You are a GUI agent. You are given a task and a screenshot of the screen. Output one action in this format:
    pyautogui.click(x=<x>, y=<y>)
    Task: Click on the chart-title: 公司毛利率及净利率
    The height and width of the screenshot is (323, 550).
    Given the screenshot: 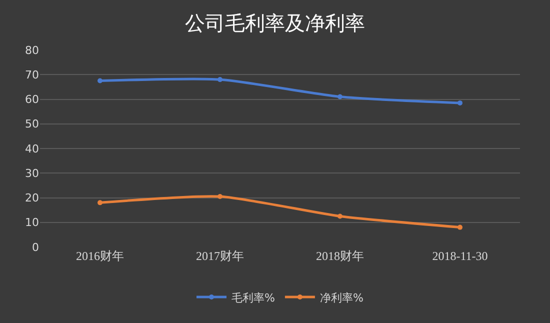 What is the action you would take?
    pyautogui.click(x=275, y=23)
    